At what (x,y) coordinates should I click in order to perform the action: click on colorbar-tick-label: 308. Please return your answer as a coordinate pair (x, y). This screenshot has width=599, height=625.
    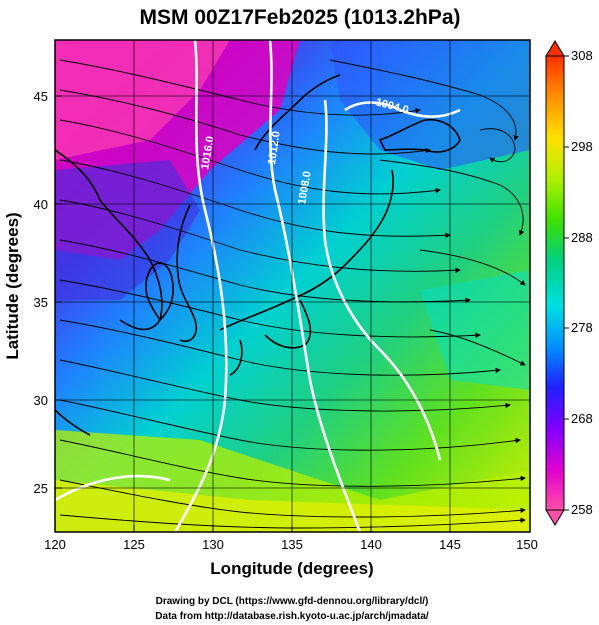
    Looking at the image, I should click on (582, 55).